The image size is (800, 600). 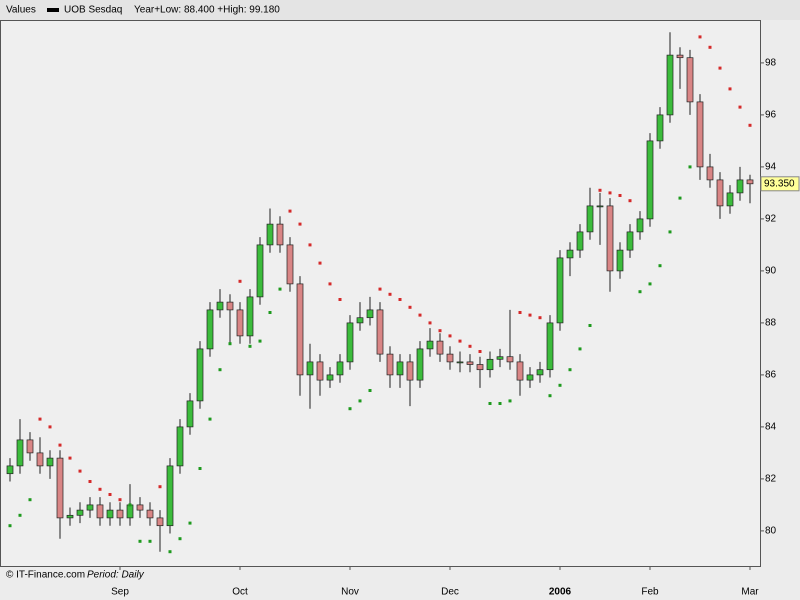 What do you see at coordinates (116, 575) in the screenshot?
I see `footer-period: Period: Daily` at bounding box center [116, 575].